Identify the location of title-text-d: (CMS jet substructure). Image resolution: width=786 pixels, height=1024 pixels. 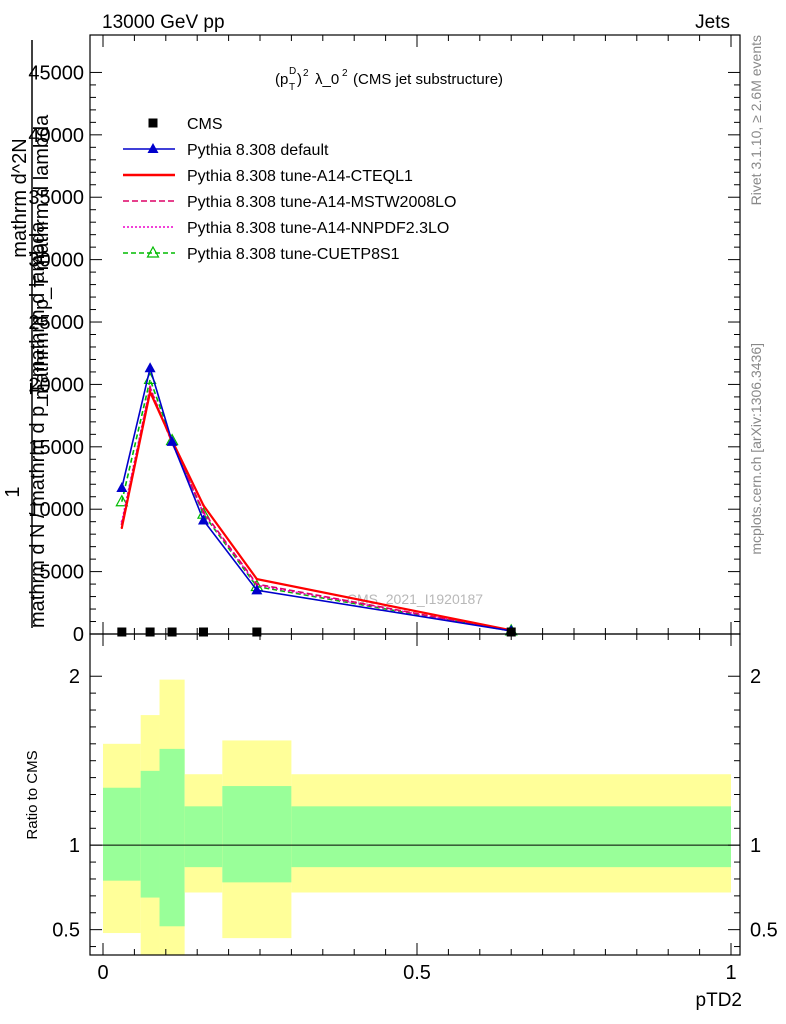
(428, 79).